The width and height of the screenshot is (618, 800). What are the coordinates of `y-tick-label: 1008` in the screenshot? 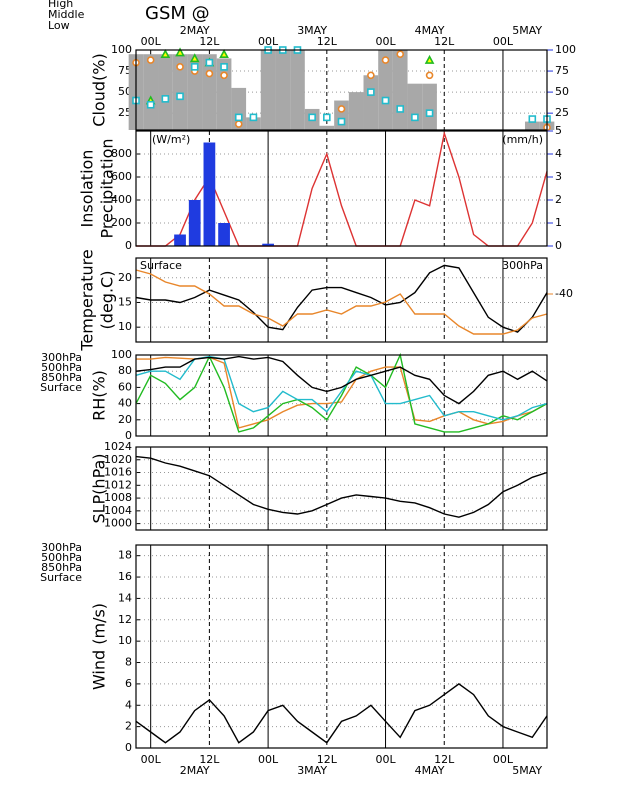 It's located at (118, 497).